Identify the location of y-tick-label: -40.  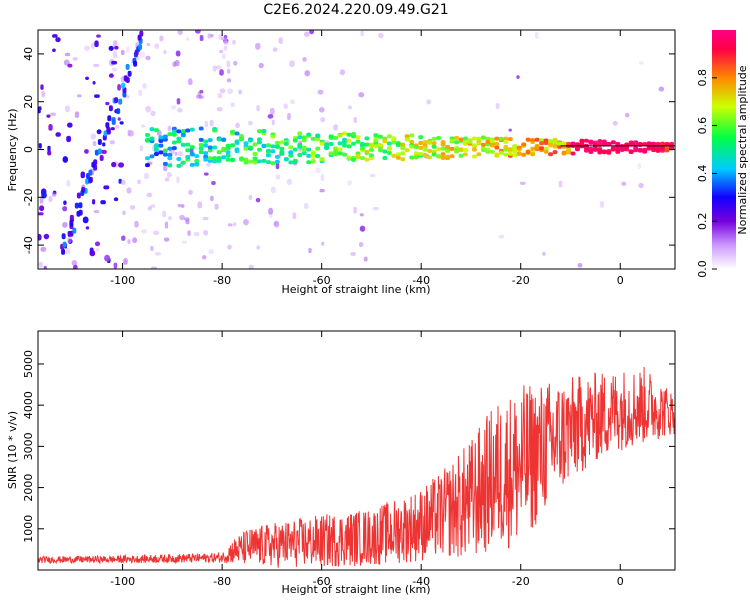
(28, 245).